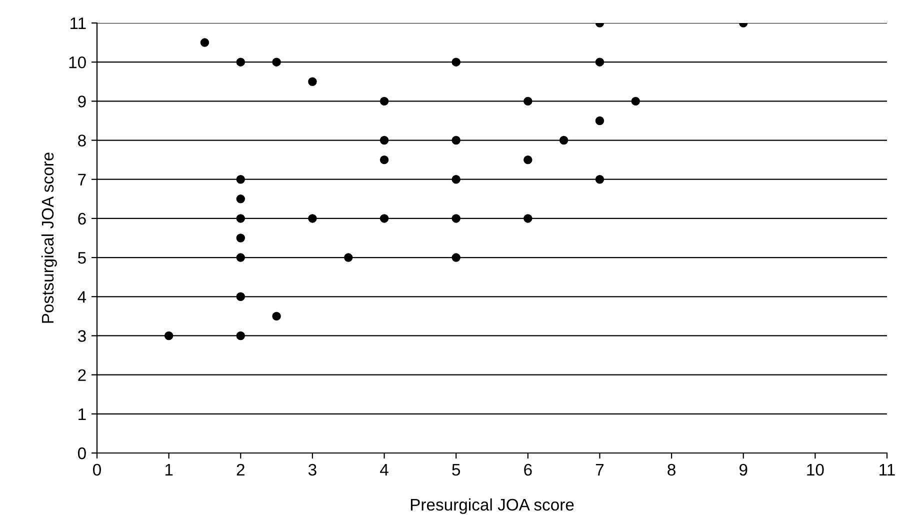 Image resolution: width=909 pixels, height=515 pixels. I want to click on x-tick-label: 1, so click(169, 470).